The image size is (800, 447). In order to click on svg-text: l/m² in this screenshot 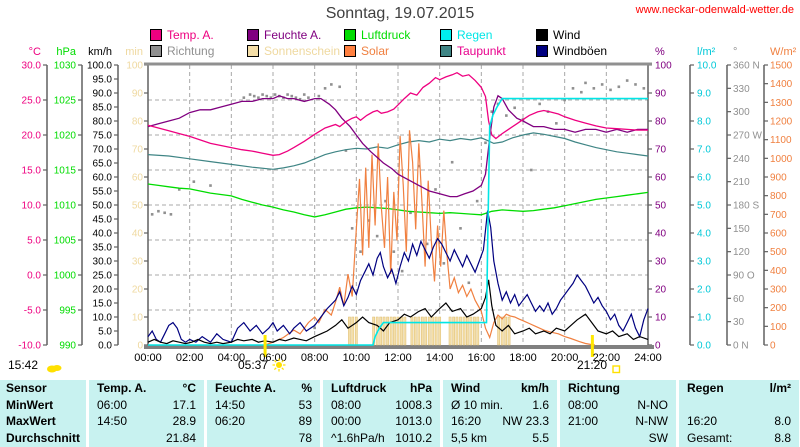, I will do `click(706, 52)`.